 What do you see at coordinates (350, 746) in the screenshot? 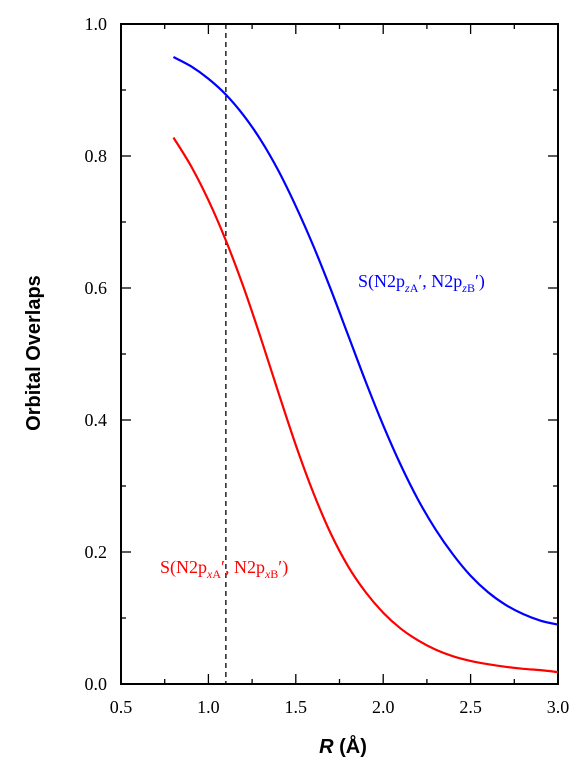
I see `x-axis-title-unit: (Å)` at bounding box center [350, 746].